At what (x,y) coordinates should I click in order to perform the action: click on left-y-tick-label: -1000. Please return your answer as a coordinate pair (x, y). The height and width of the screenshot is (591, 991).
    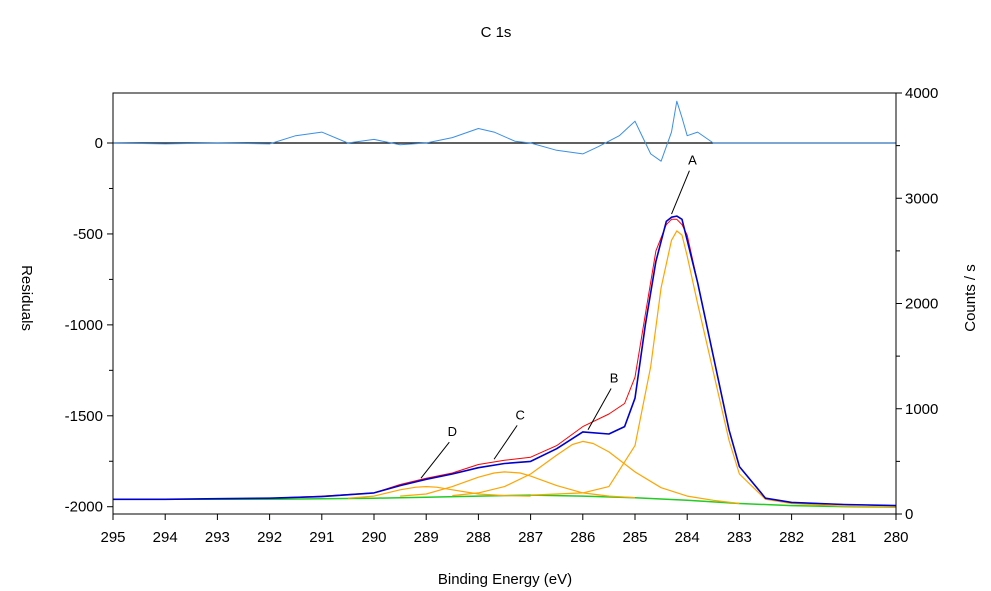
    Looking at the image, I should click on (84, 325).